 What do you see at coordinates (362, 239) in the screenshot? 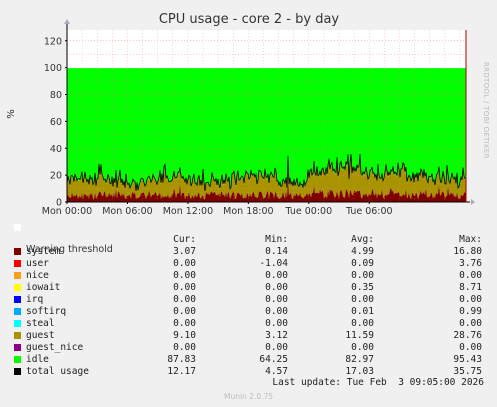
I see `legend-header-avg: Avg:` at bounding box center [362, 239].